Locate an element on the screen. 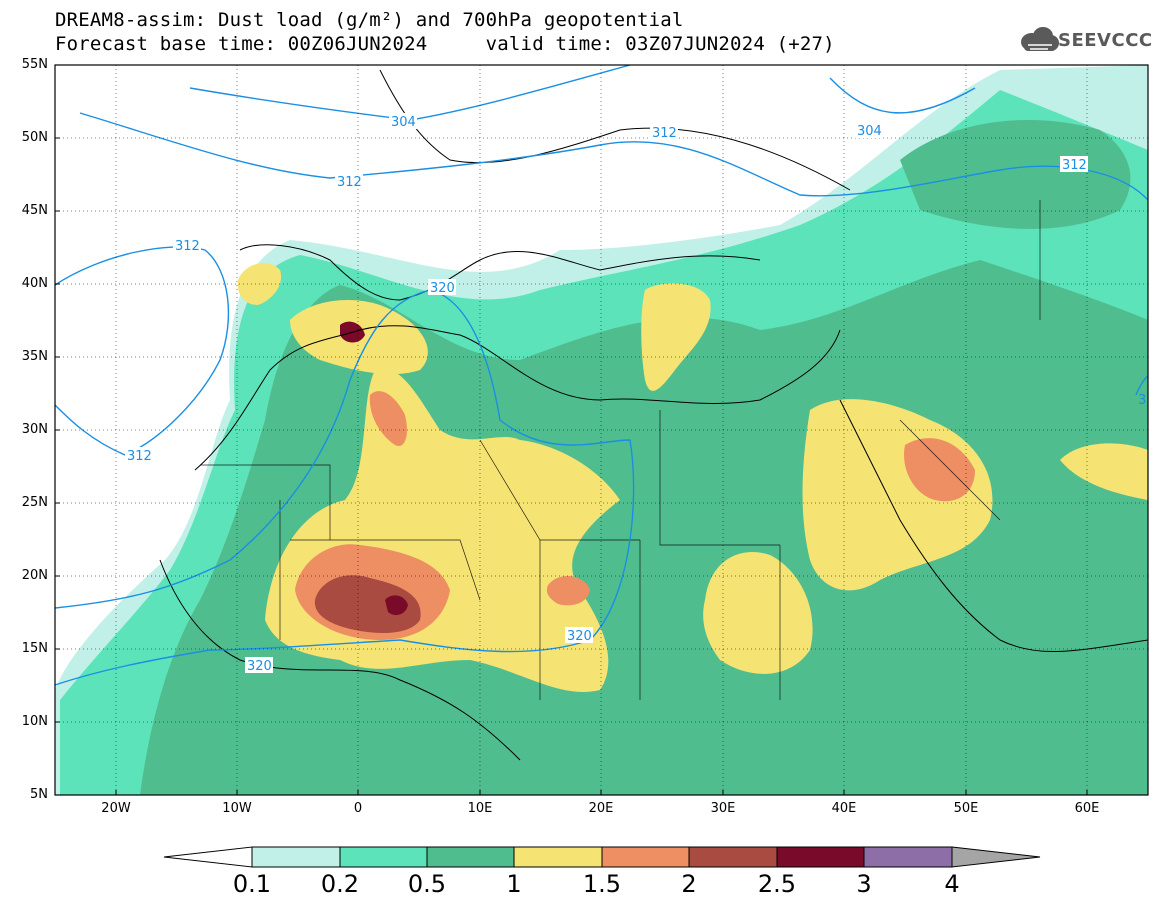  lon-label-10e: 10E is located at coordinates (480, 808).